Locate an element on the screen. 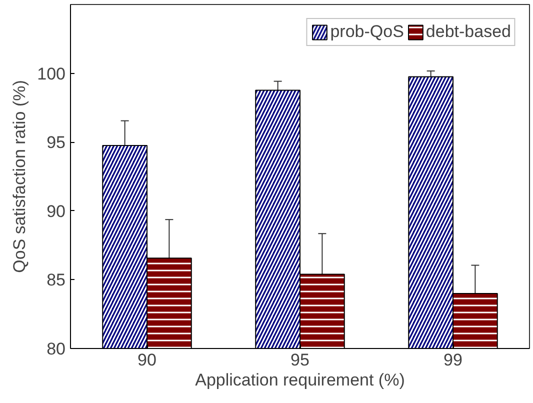 The width and height of the screenshot is (533, 403). x-tick-label: 95 is located at coordinates (300, 360).